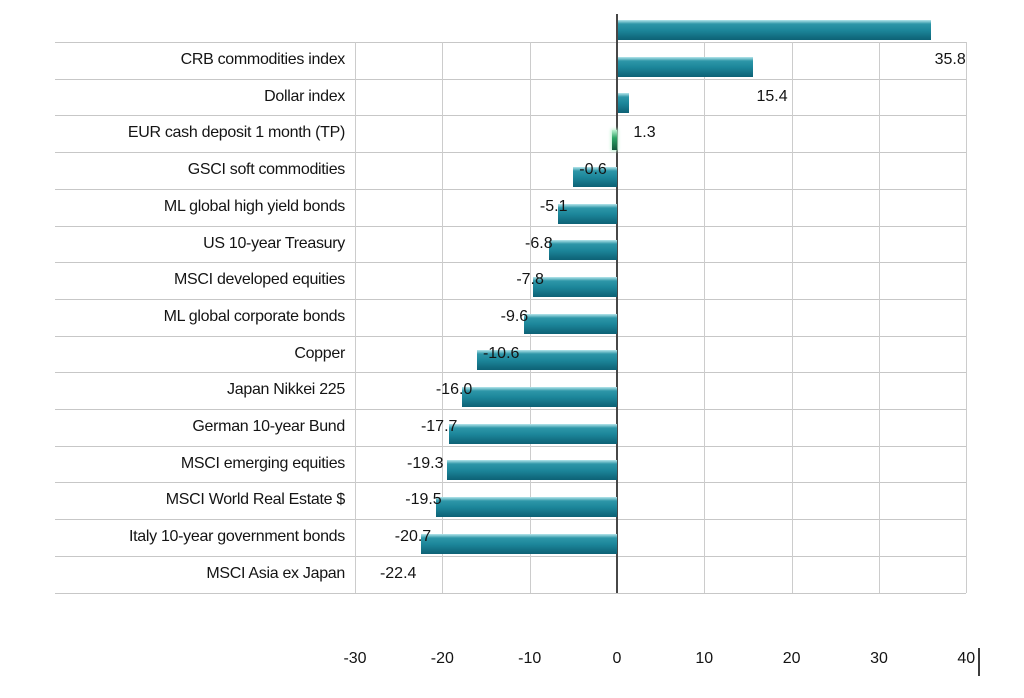 Image resolution: width=1024 pixels, height=698 pixels. I want to click on value-label: -19.5, so click(423, 500).